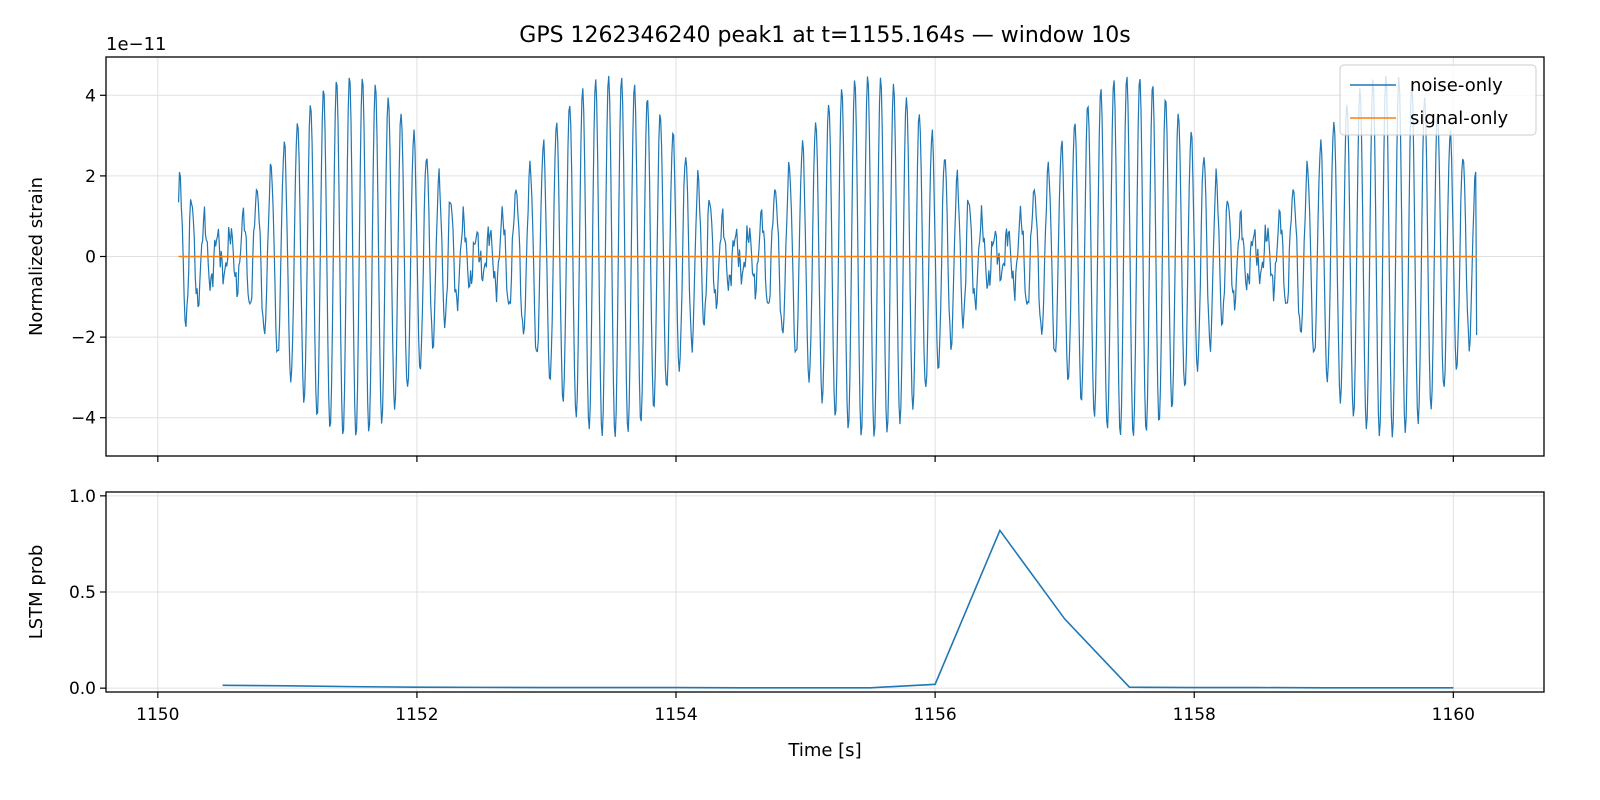 The image size is (1600, 800). What do you see at coordinates (36, 592) in the screenshot?
I see `lstm-y-axis-label: LSTM prob` at bounding box center [36, 592].